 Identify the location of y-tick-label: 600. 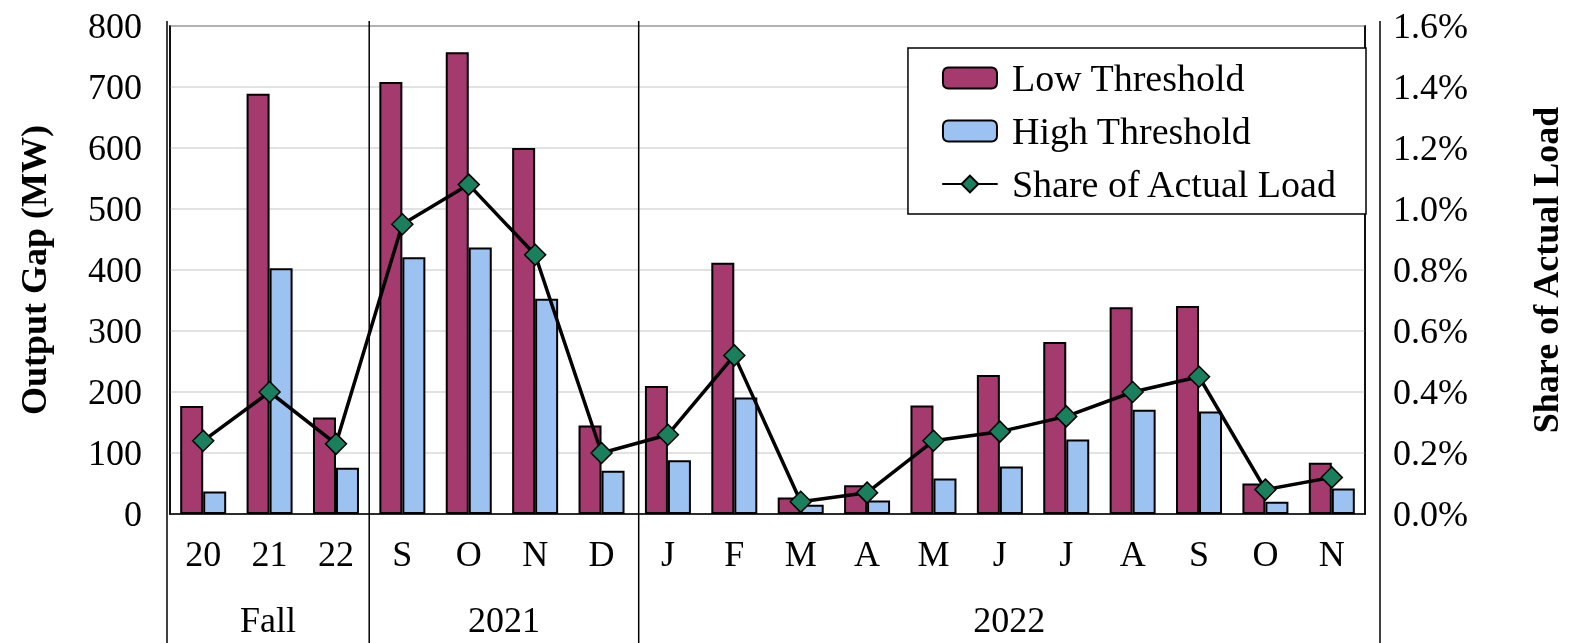
(115, 148).